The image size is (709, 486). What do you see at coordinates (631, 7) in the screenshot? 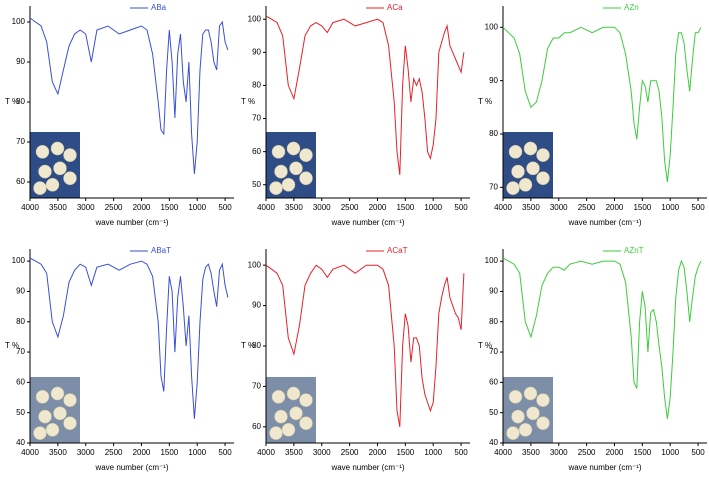
I see `legend-label: AZn` at bounding box center [631, 7].